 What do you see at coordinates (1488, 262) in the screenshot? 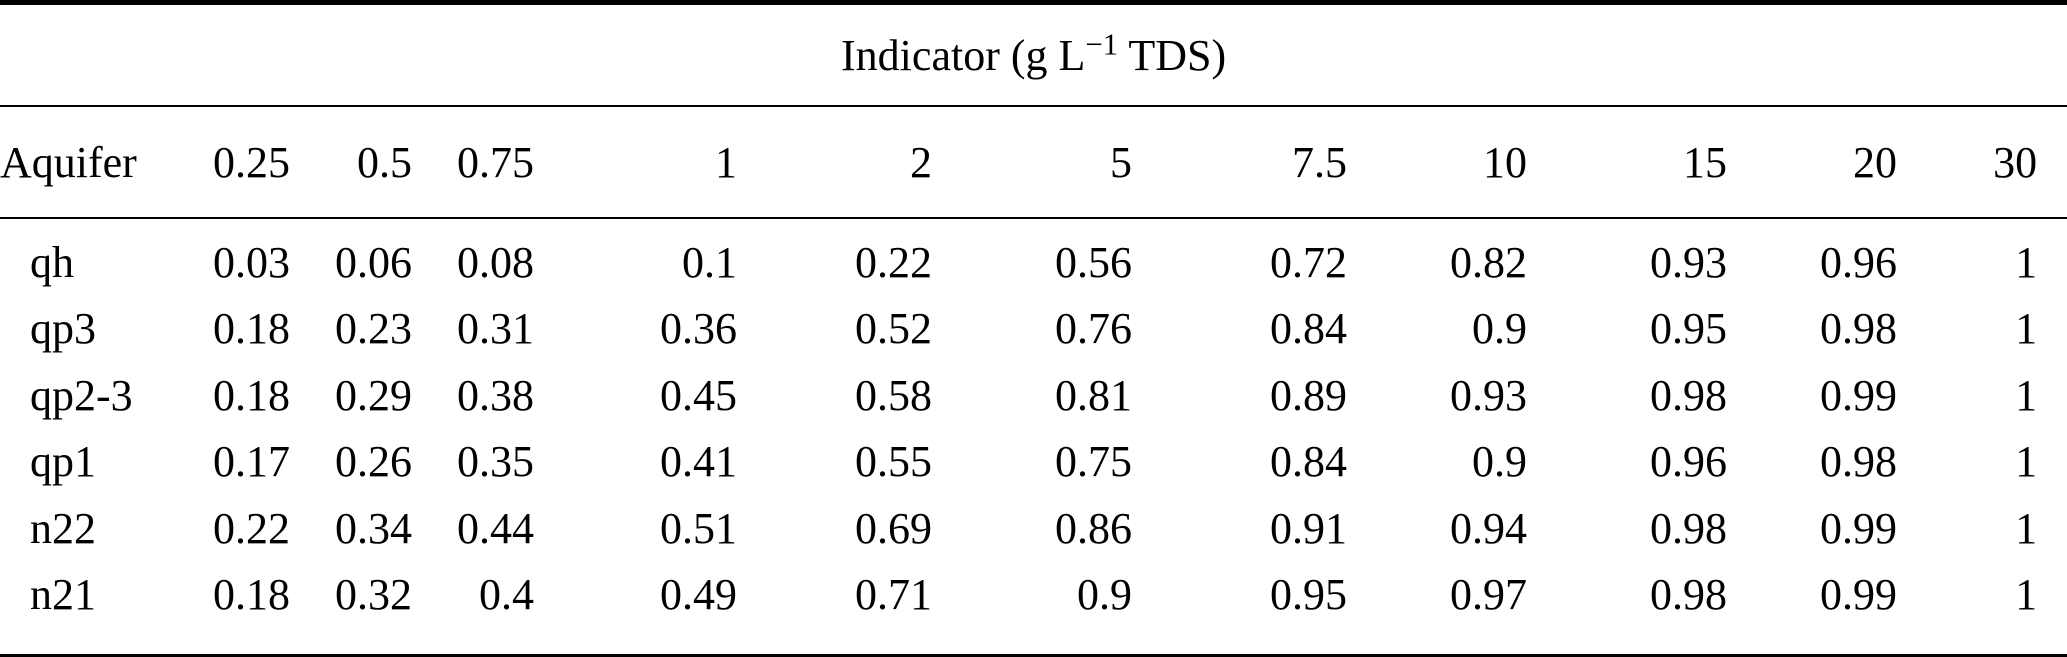
I see `value-cell: 0.82` at bounding box center [1488, 262].